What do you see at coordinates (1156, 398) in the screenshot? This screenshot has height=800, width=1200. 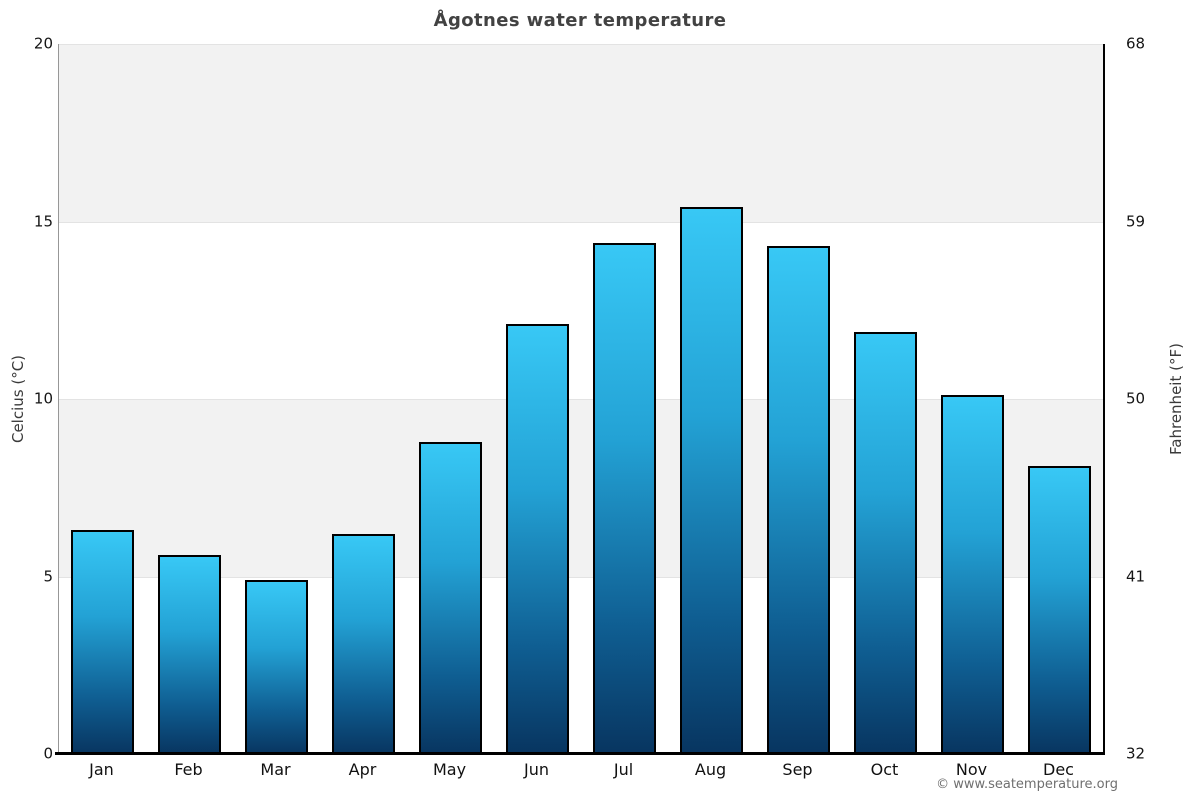 I see `y-axis-right-ticks: 32 41 50 59 68` at bounding box center [1156, 398].